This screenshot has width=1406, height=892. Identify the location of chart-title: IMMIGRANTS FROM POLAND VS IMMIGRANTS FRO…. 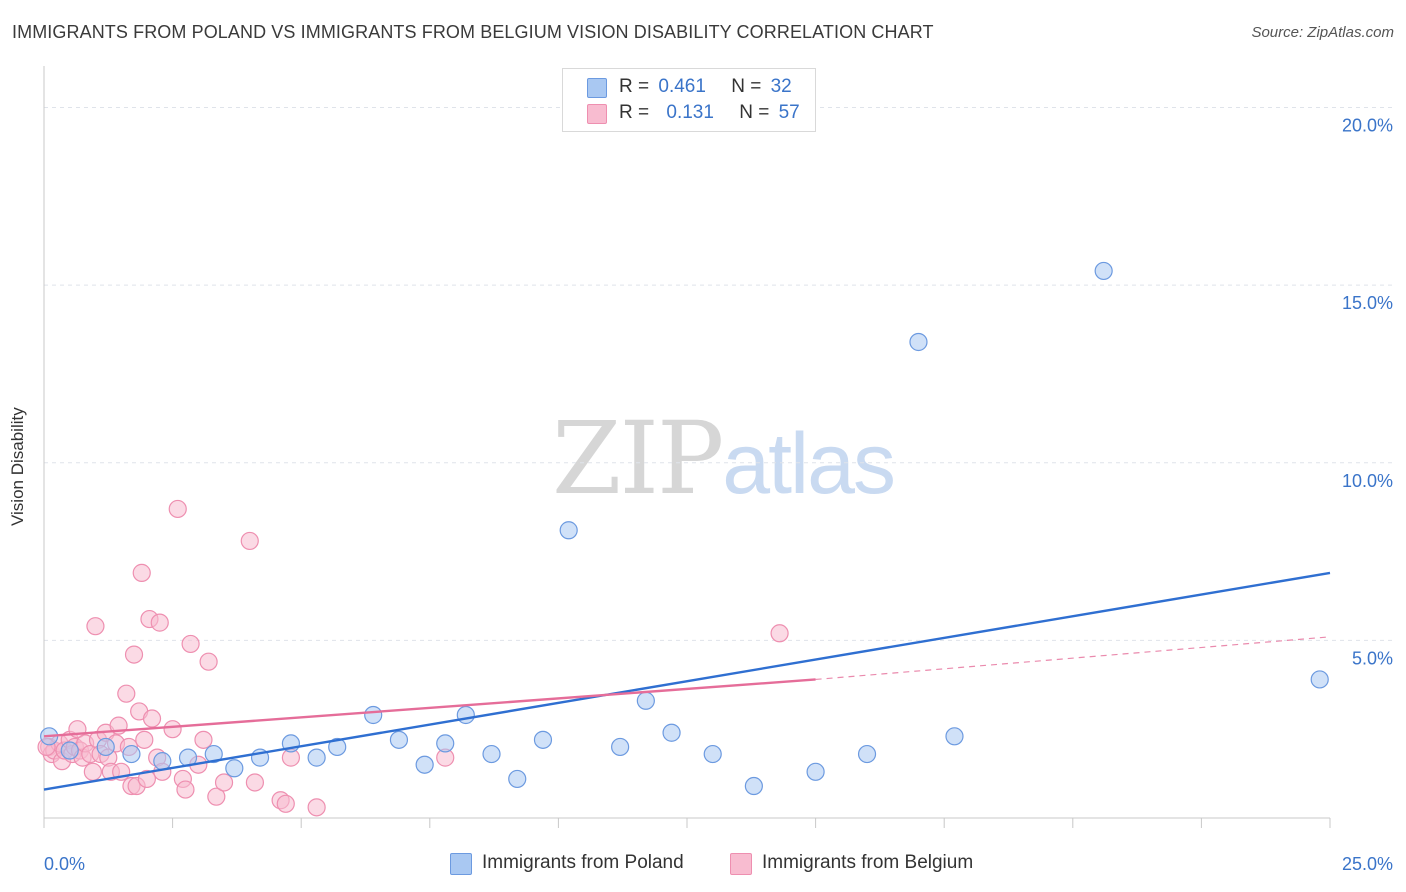
(473, 32).